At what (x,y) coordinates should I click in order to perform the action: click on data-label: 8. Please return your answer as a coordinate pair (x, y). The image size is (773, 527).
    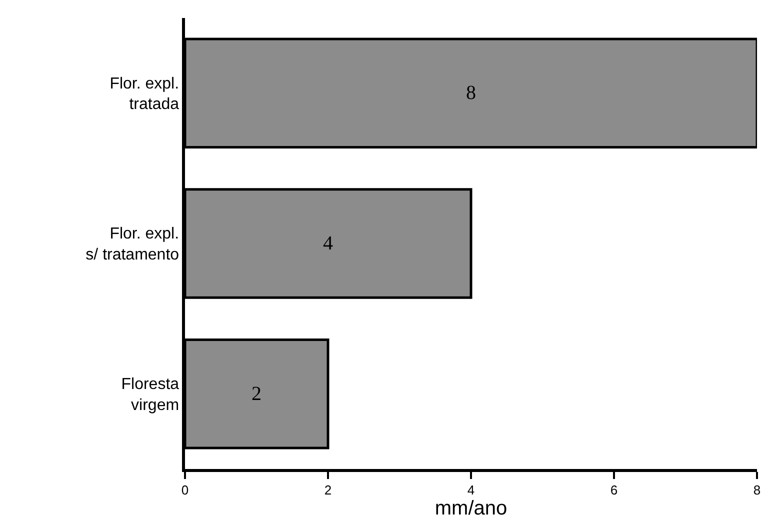
    Looking at the image, I should click on (471, 93).